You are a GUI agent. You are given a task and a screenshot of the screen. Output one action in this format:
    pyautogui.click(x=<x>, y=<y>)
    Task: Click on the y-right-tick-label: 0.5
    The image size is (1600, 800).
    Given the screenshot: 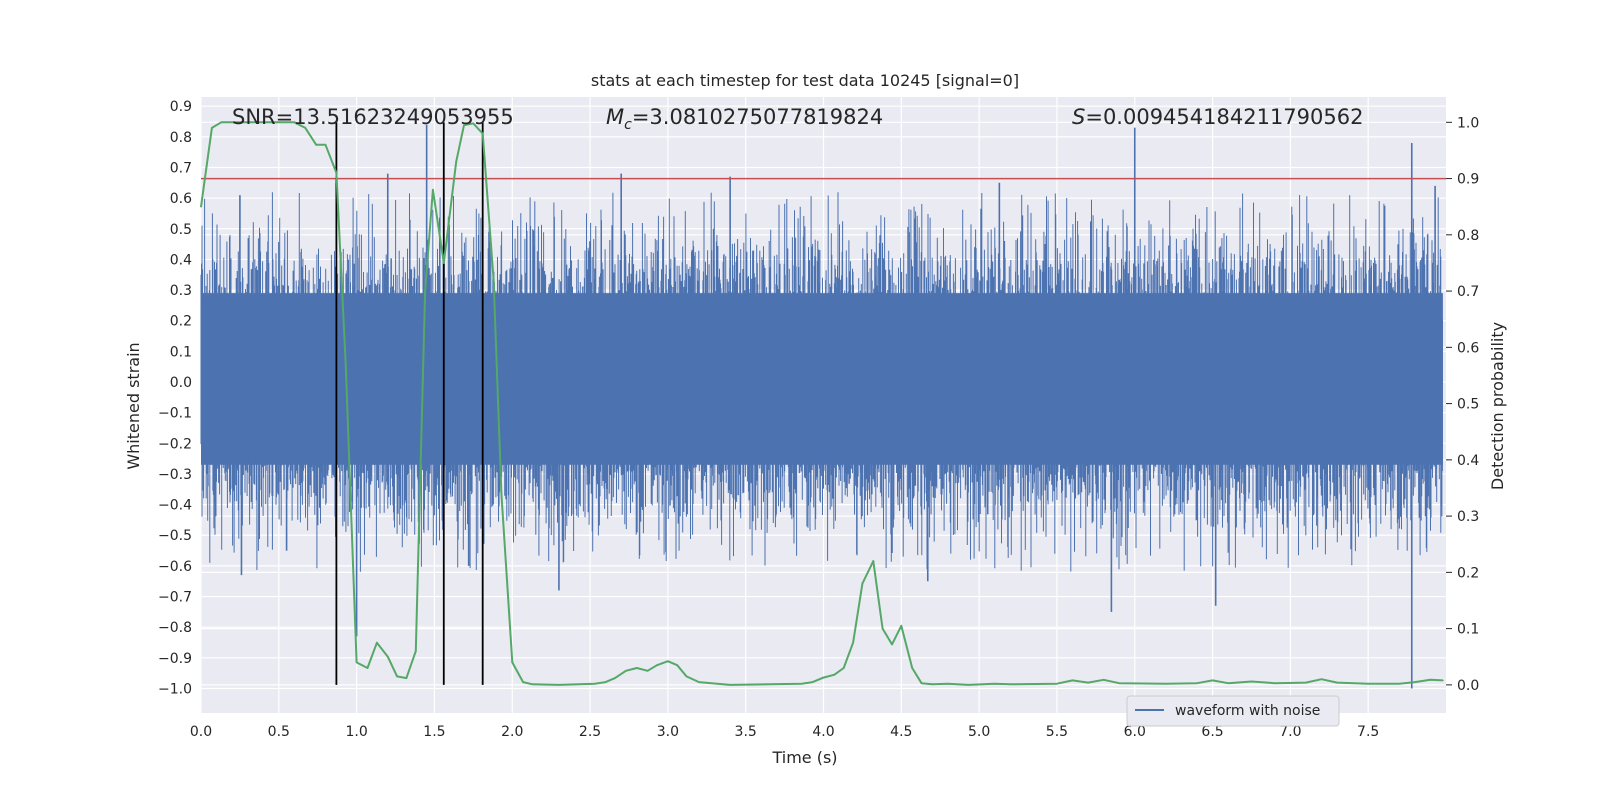 What is the action you would take?
    pyautogui.click(x=1468, y=405)
    